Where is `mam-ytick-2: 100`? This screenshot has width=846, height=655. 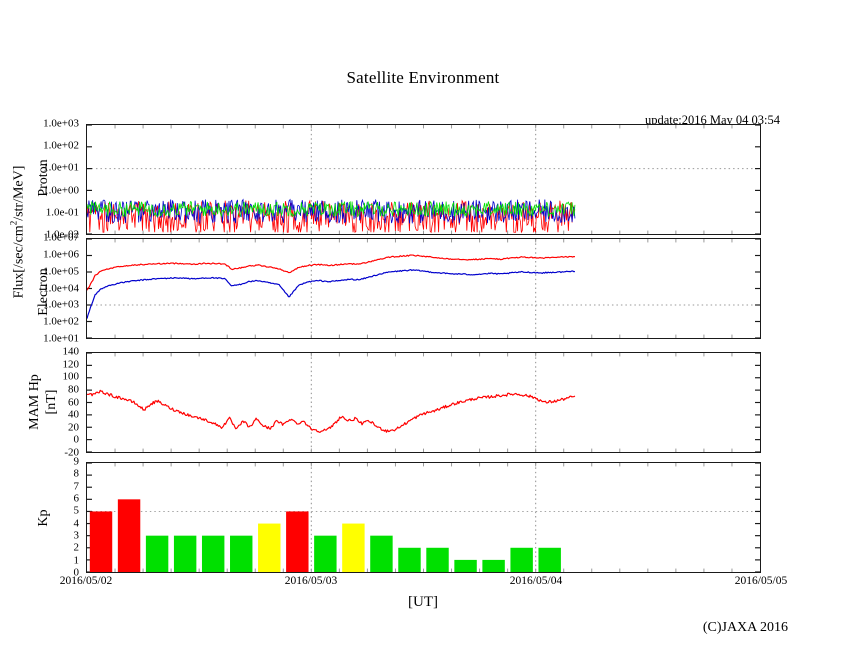 mam-ytick-2: 100 is located at coordinates (71, 376).